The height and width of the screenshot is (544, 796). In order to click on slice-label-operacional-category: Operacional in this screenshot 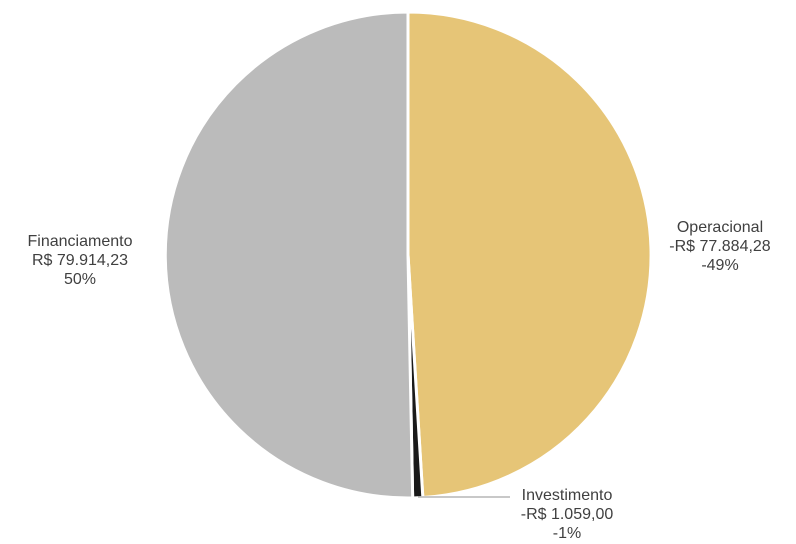, I will do `click(720, 227)`.